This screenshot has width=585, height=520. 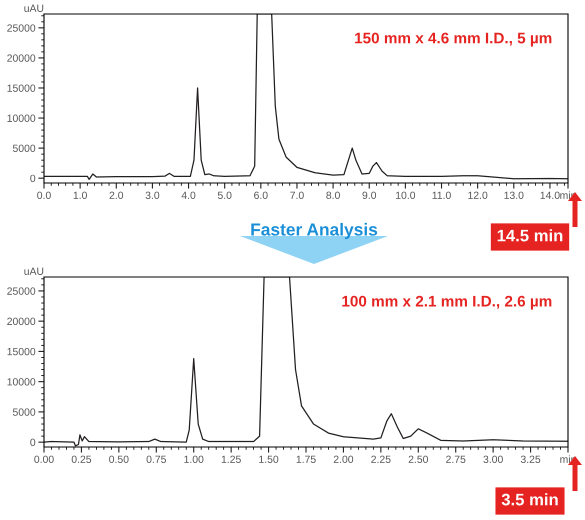 What do you see at coordinates (453, 39) in the screenshot?
I see `annotation: 150 mm x 4.6 mm I.D., 5 µm` at bounding box center [453, 39].